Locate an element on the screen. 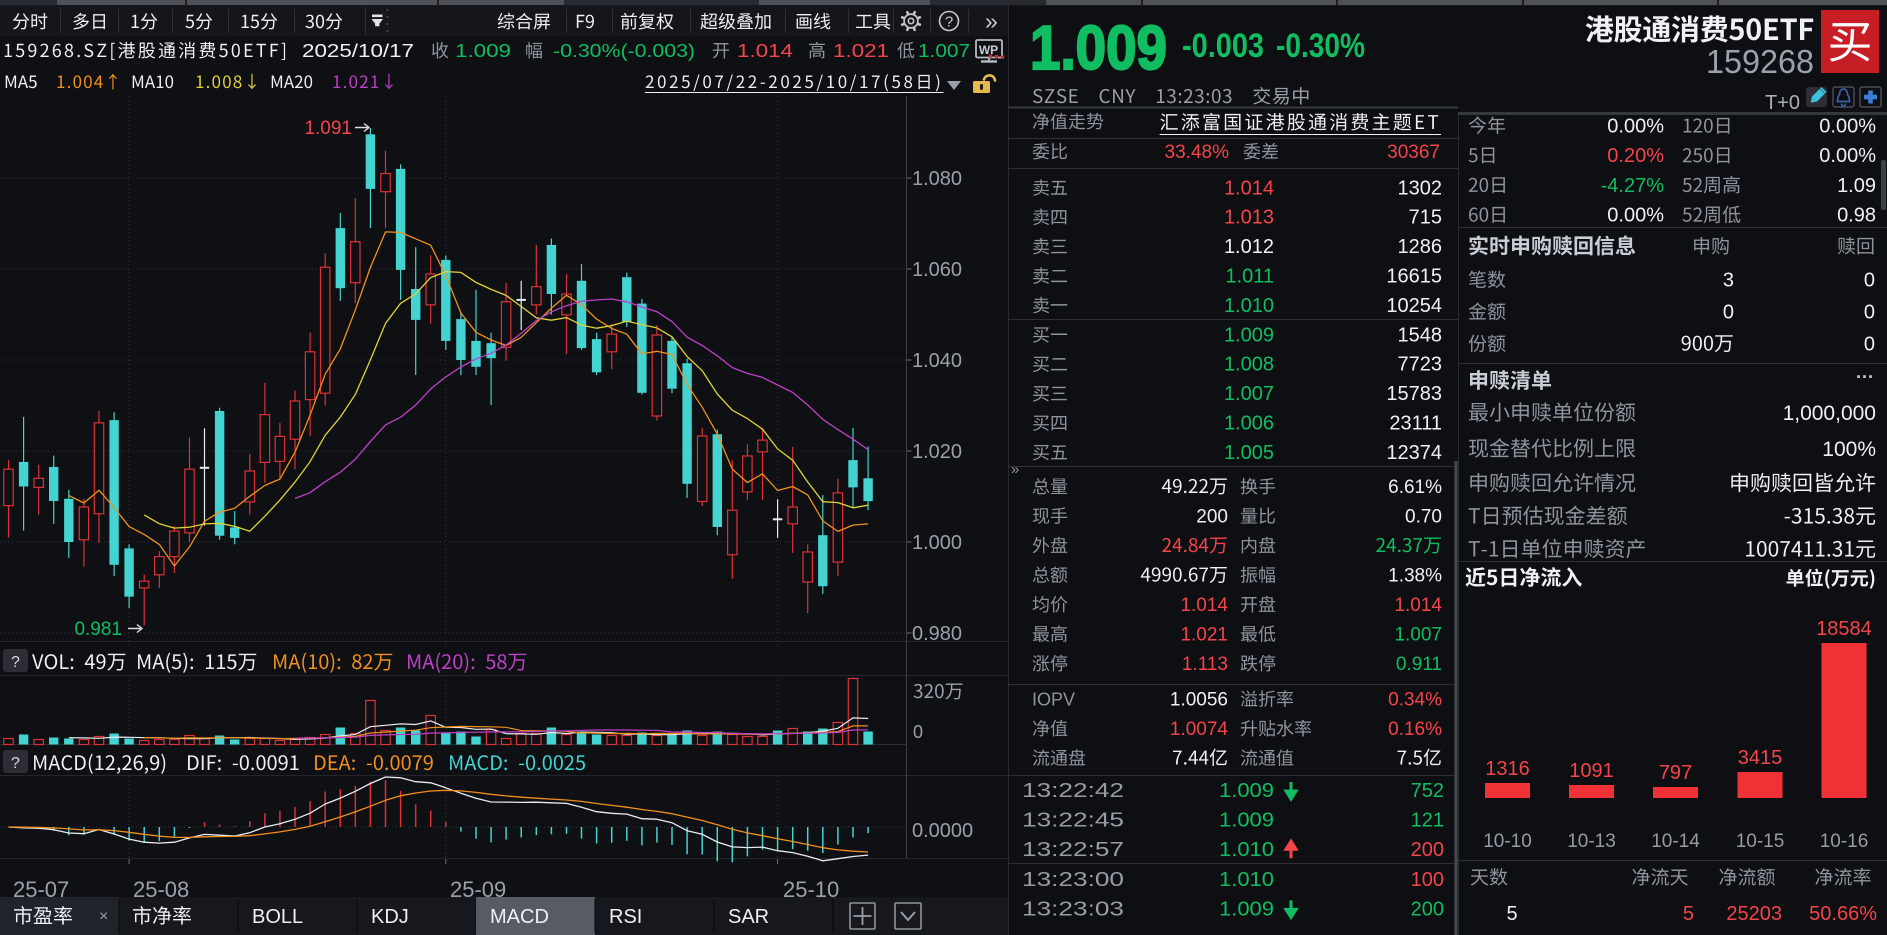 The width and height of the screenshot is (1887, 935). svg-text: 1302 is located at coordinates (1420, 188).